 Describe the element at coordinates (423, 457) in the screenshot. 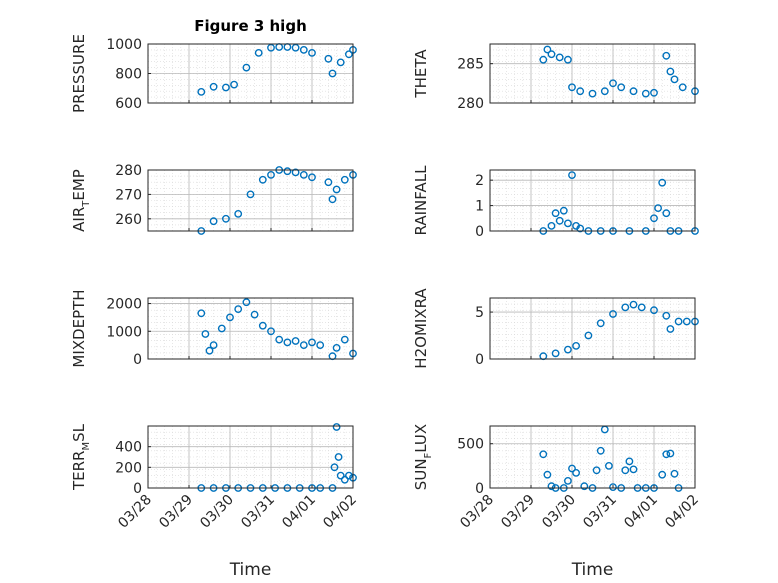

I see `y-axis-label: SUNFLUX` at that location.